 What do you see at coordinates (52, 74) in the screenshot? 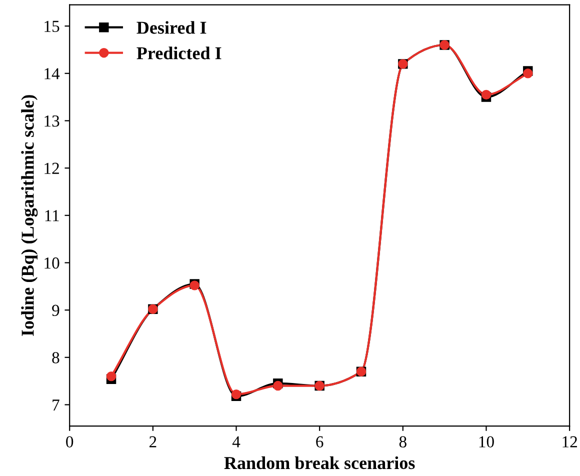
I see `y-tick-label: 14` at bounding box center [52, 74].